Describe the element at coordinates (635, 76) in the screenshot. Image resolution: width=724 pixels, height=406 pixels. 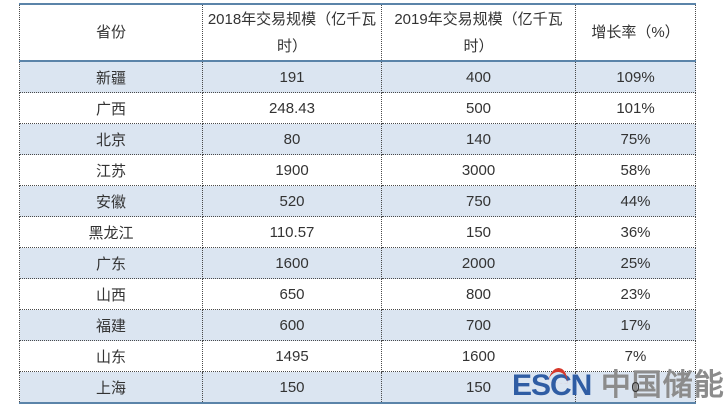
I see `value-cell: 109%` at that location.